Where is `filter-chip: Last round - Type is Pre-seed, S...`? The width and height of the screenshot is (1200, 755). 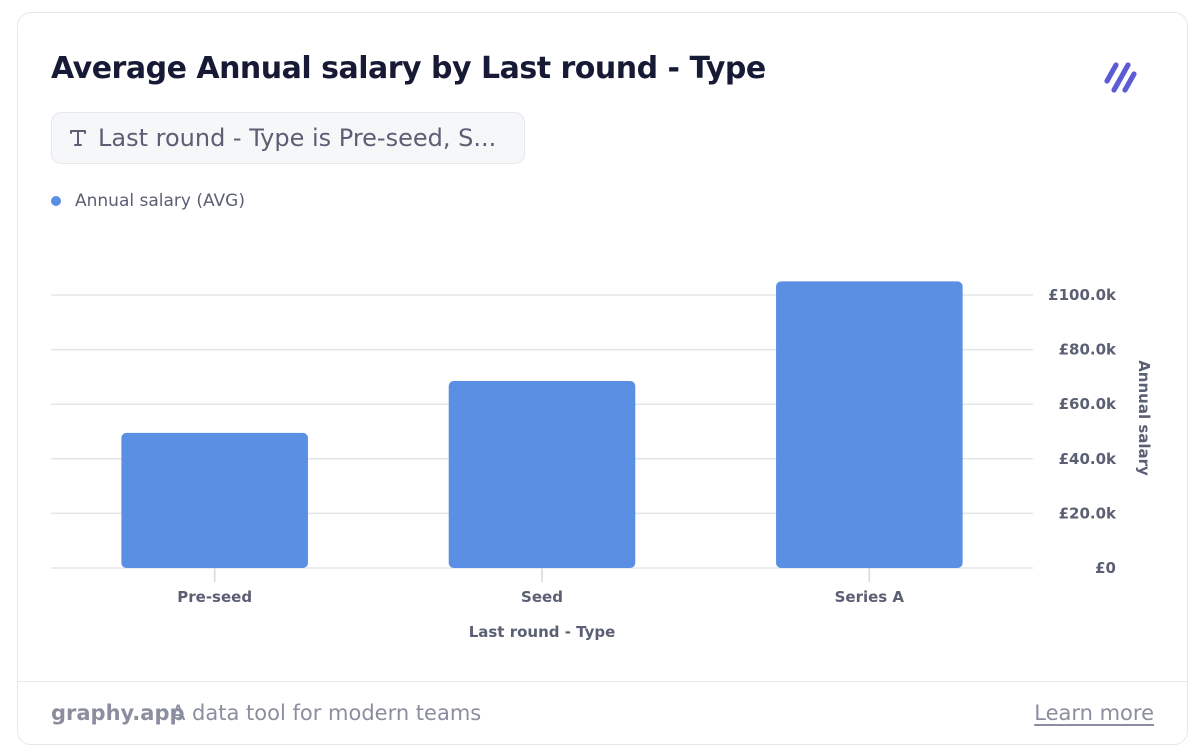 filter-chip: Last round - Type is Pre-seed, S... is located at coordinates (288, 138).